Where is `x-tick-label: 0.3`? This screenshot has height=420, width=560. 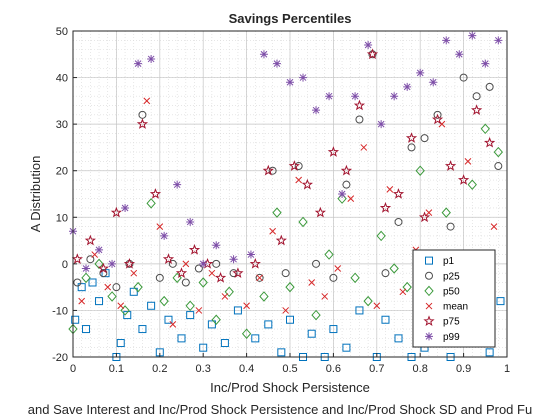 x-tick-label: 0.3 is located at coordinates (203, 369).